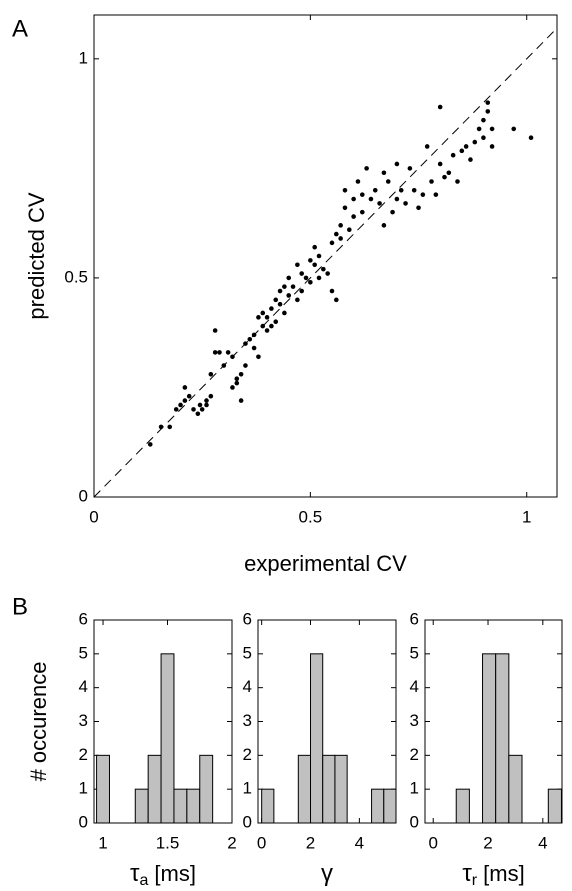 The image size is (572, 891). What do you see at coordinates (20, 606) in the screenshot?
I see `panel-label: B` at bounding box center [20, 606].